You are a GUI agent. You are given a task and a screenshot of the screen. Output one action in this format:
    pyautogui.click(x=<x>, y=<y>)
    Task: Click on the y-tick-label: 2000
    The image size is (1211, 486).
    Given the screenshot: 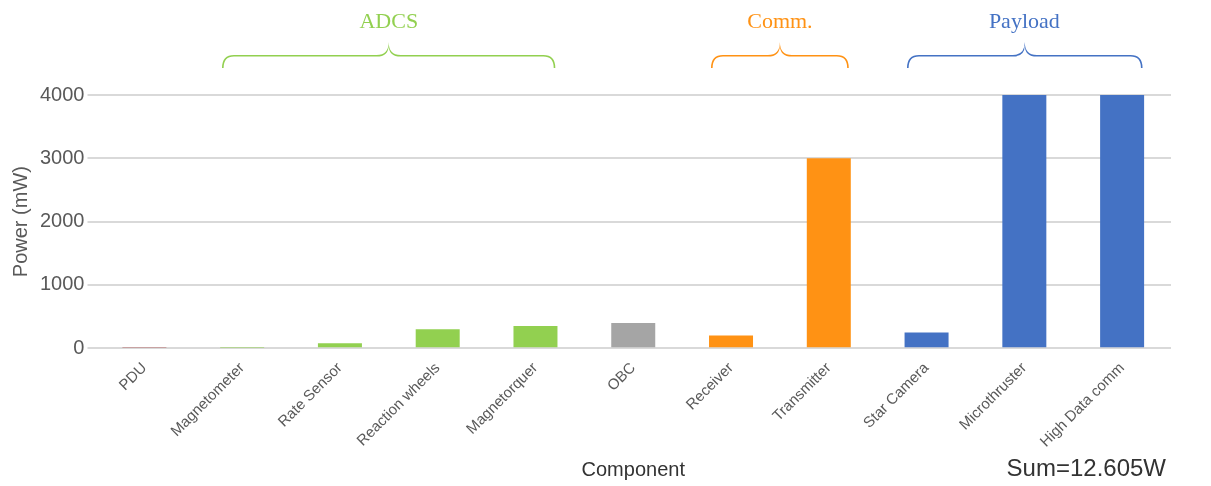 What is the action you would take?
    pyautogui.click(x=62, y=220)
    